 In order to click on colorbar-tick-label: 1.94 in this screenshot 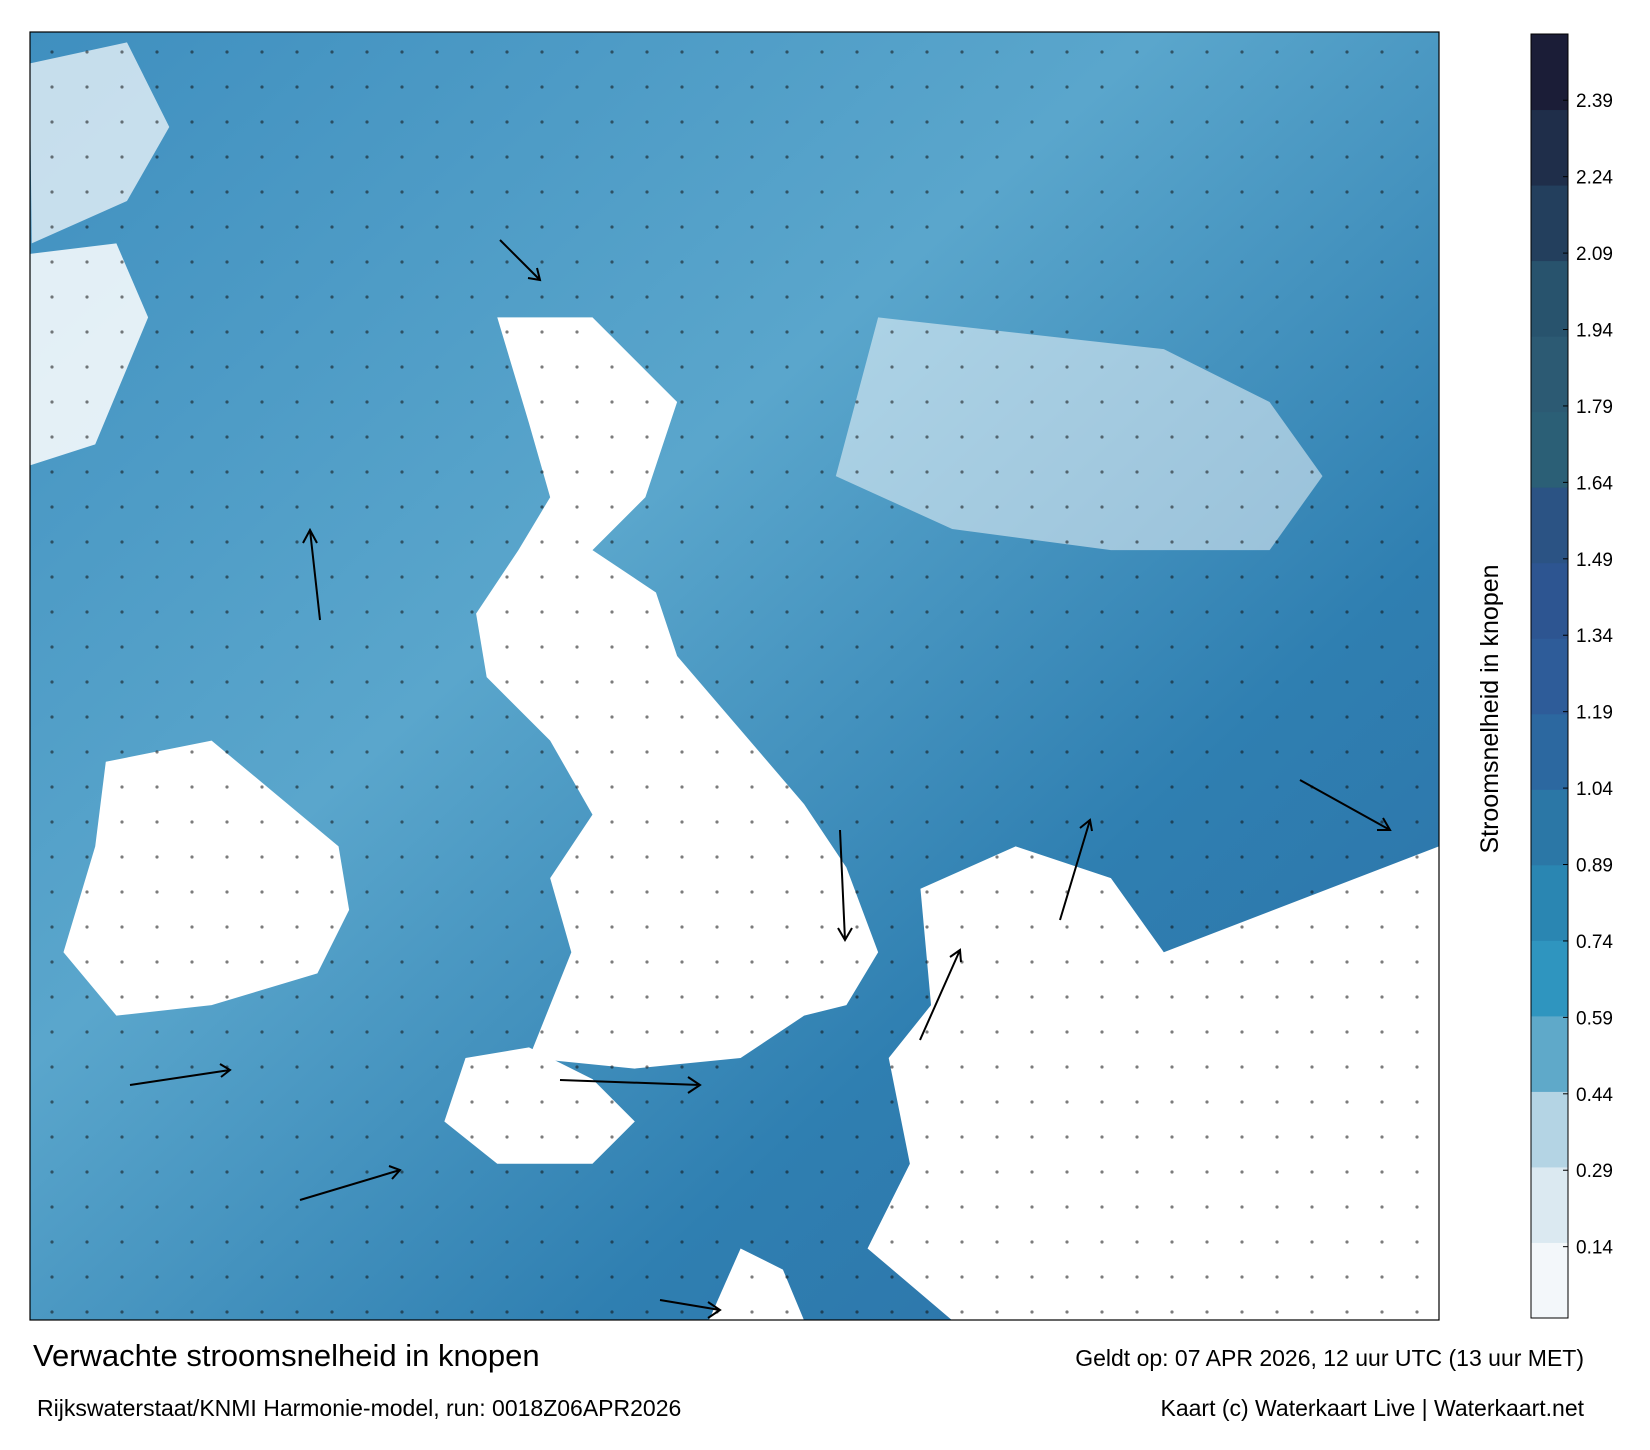, I will do `click(1594, 331)`.